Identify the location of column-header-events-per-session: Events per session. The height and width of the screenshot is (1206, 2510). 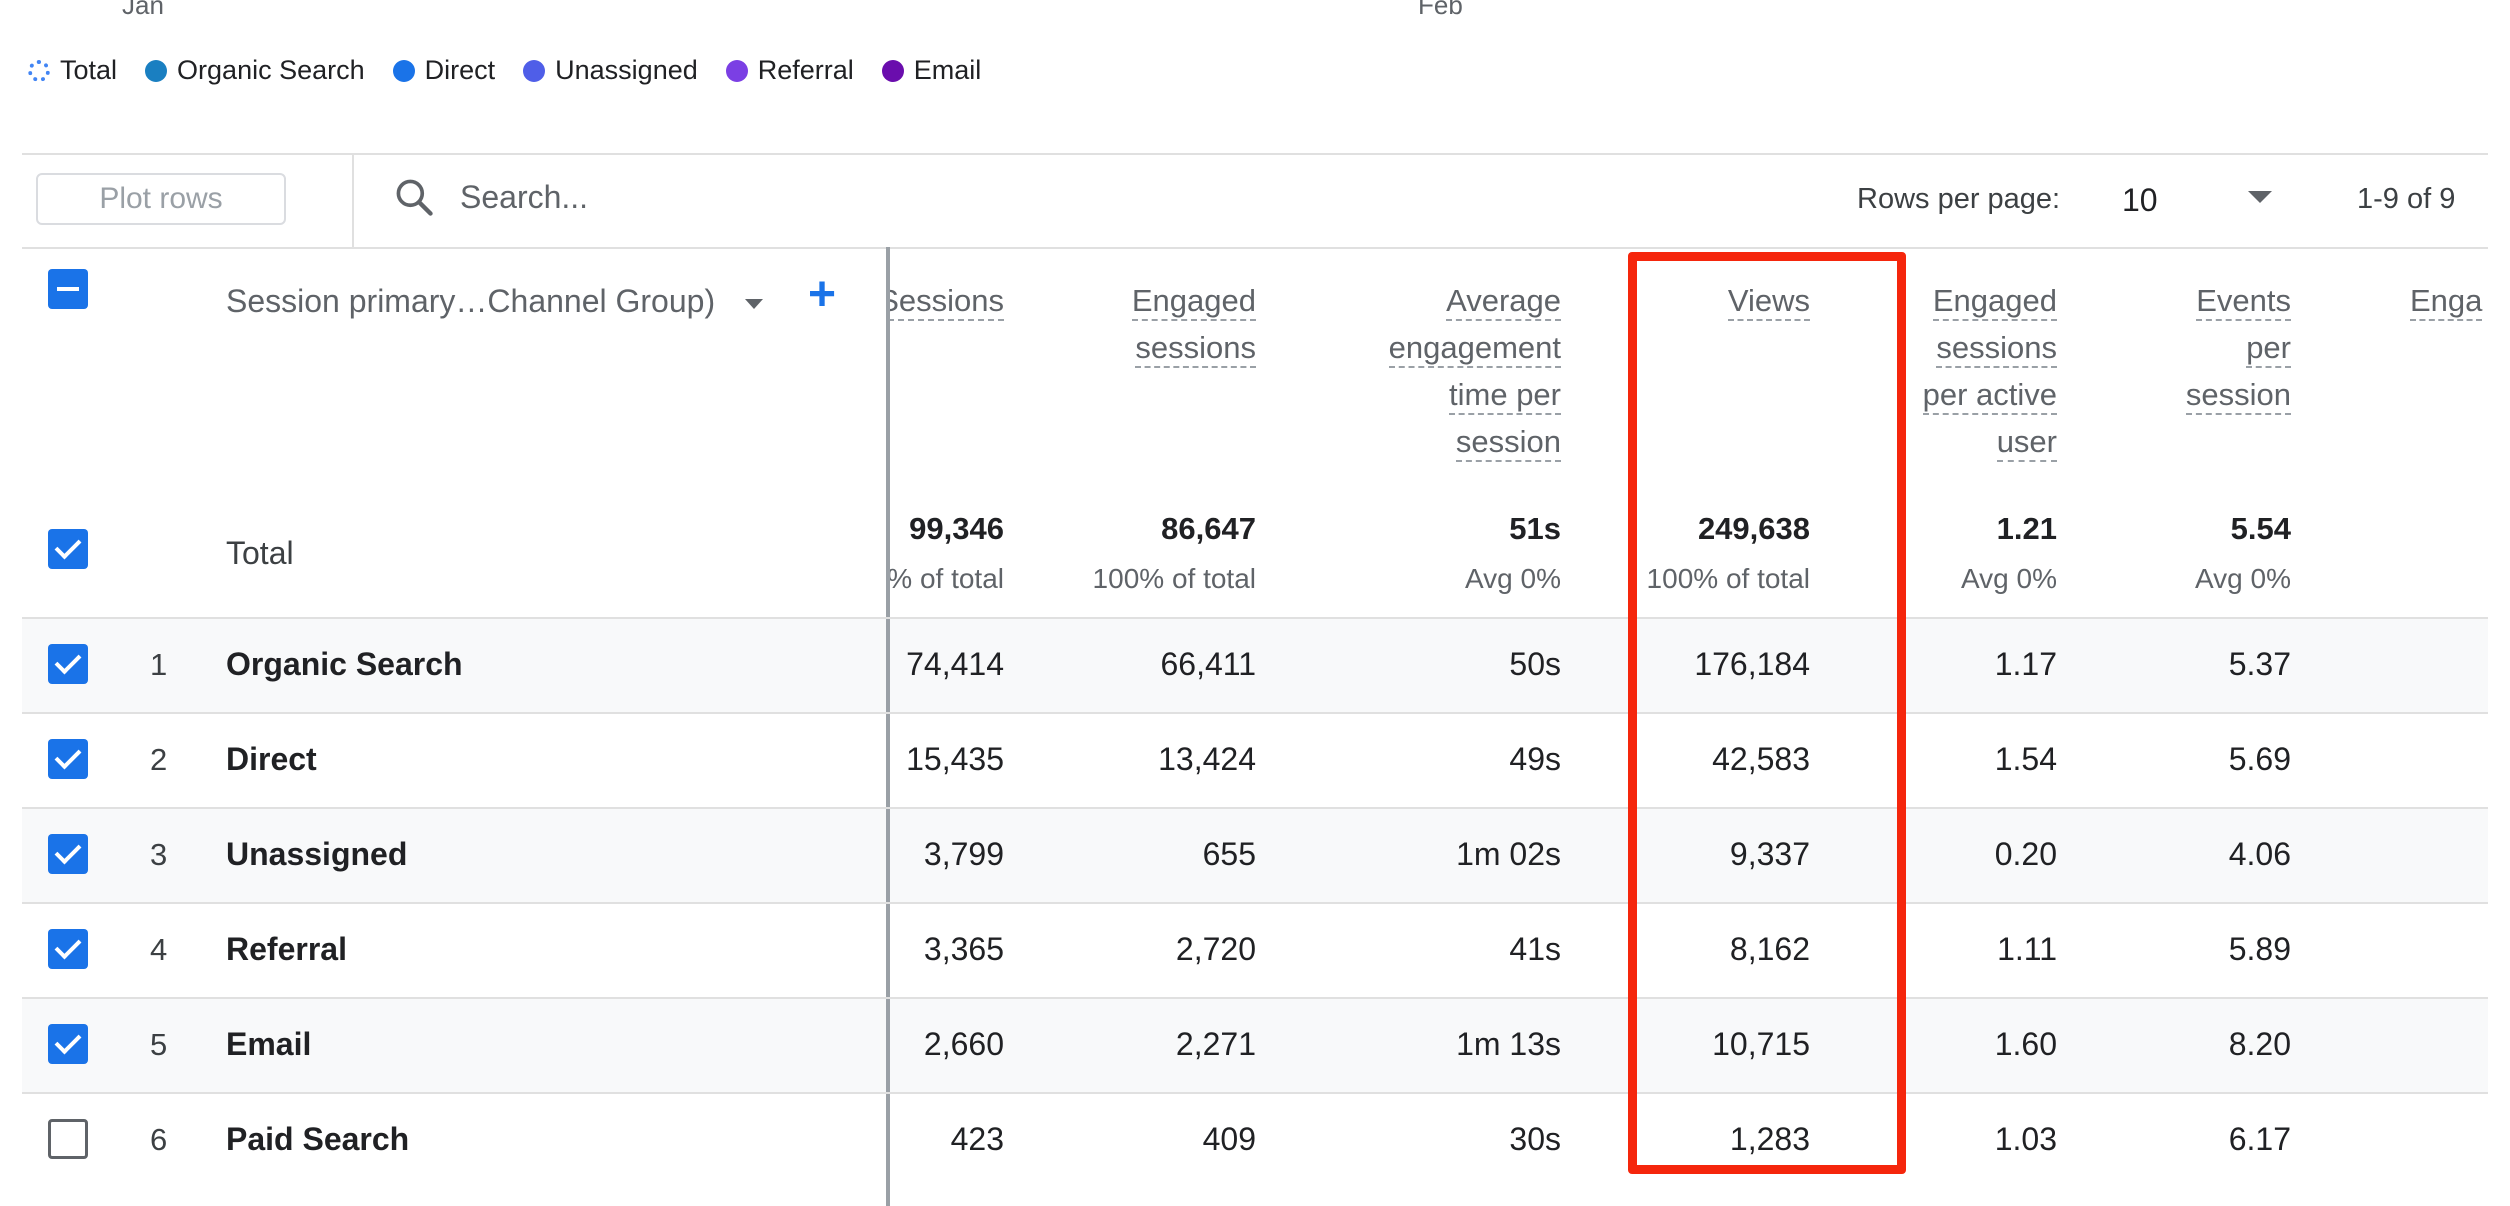
(2238, 347).